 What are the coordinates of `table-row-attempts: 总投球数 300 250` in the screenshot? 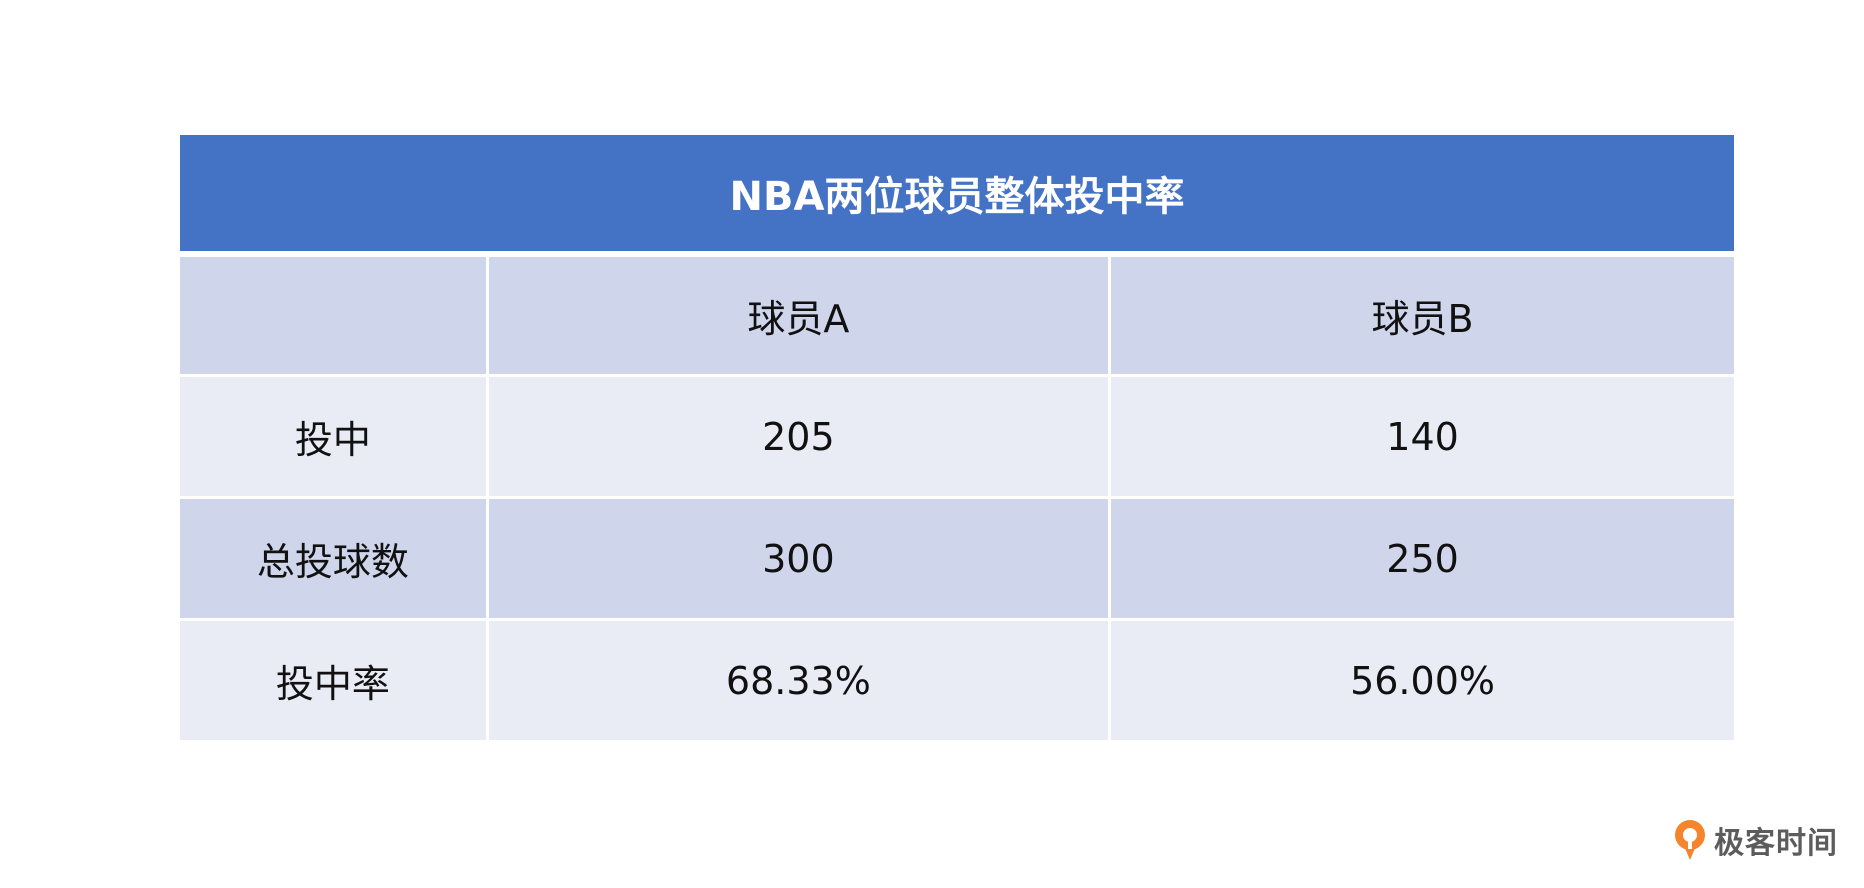 It's located at (957, 558).